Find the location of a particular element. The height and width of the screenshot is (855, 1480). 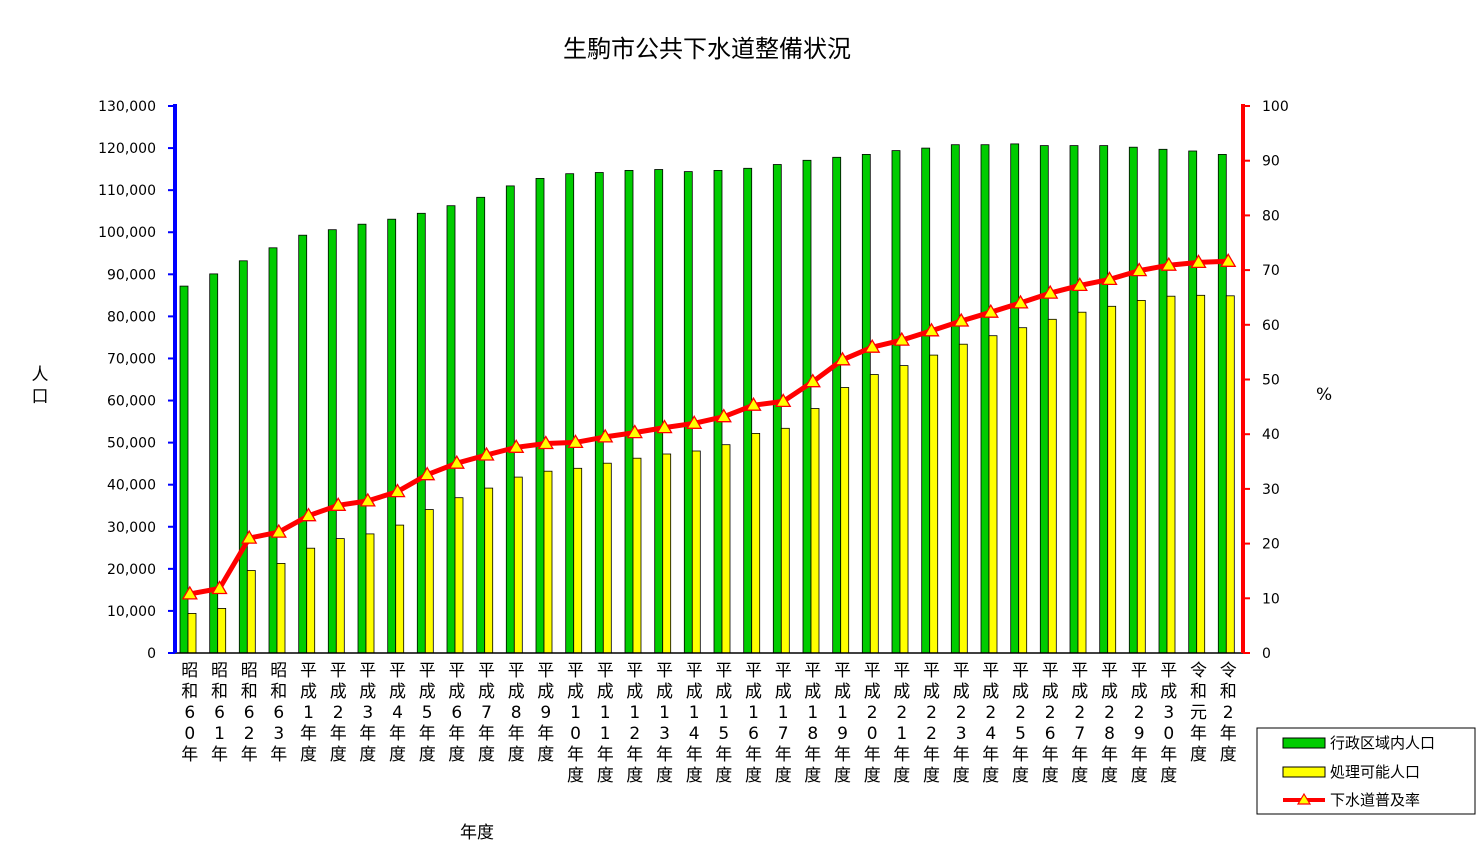

legend-label-line: 下水道普及率 is located at coordinates (1375, 800).